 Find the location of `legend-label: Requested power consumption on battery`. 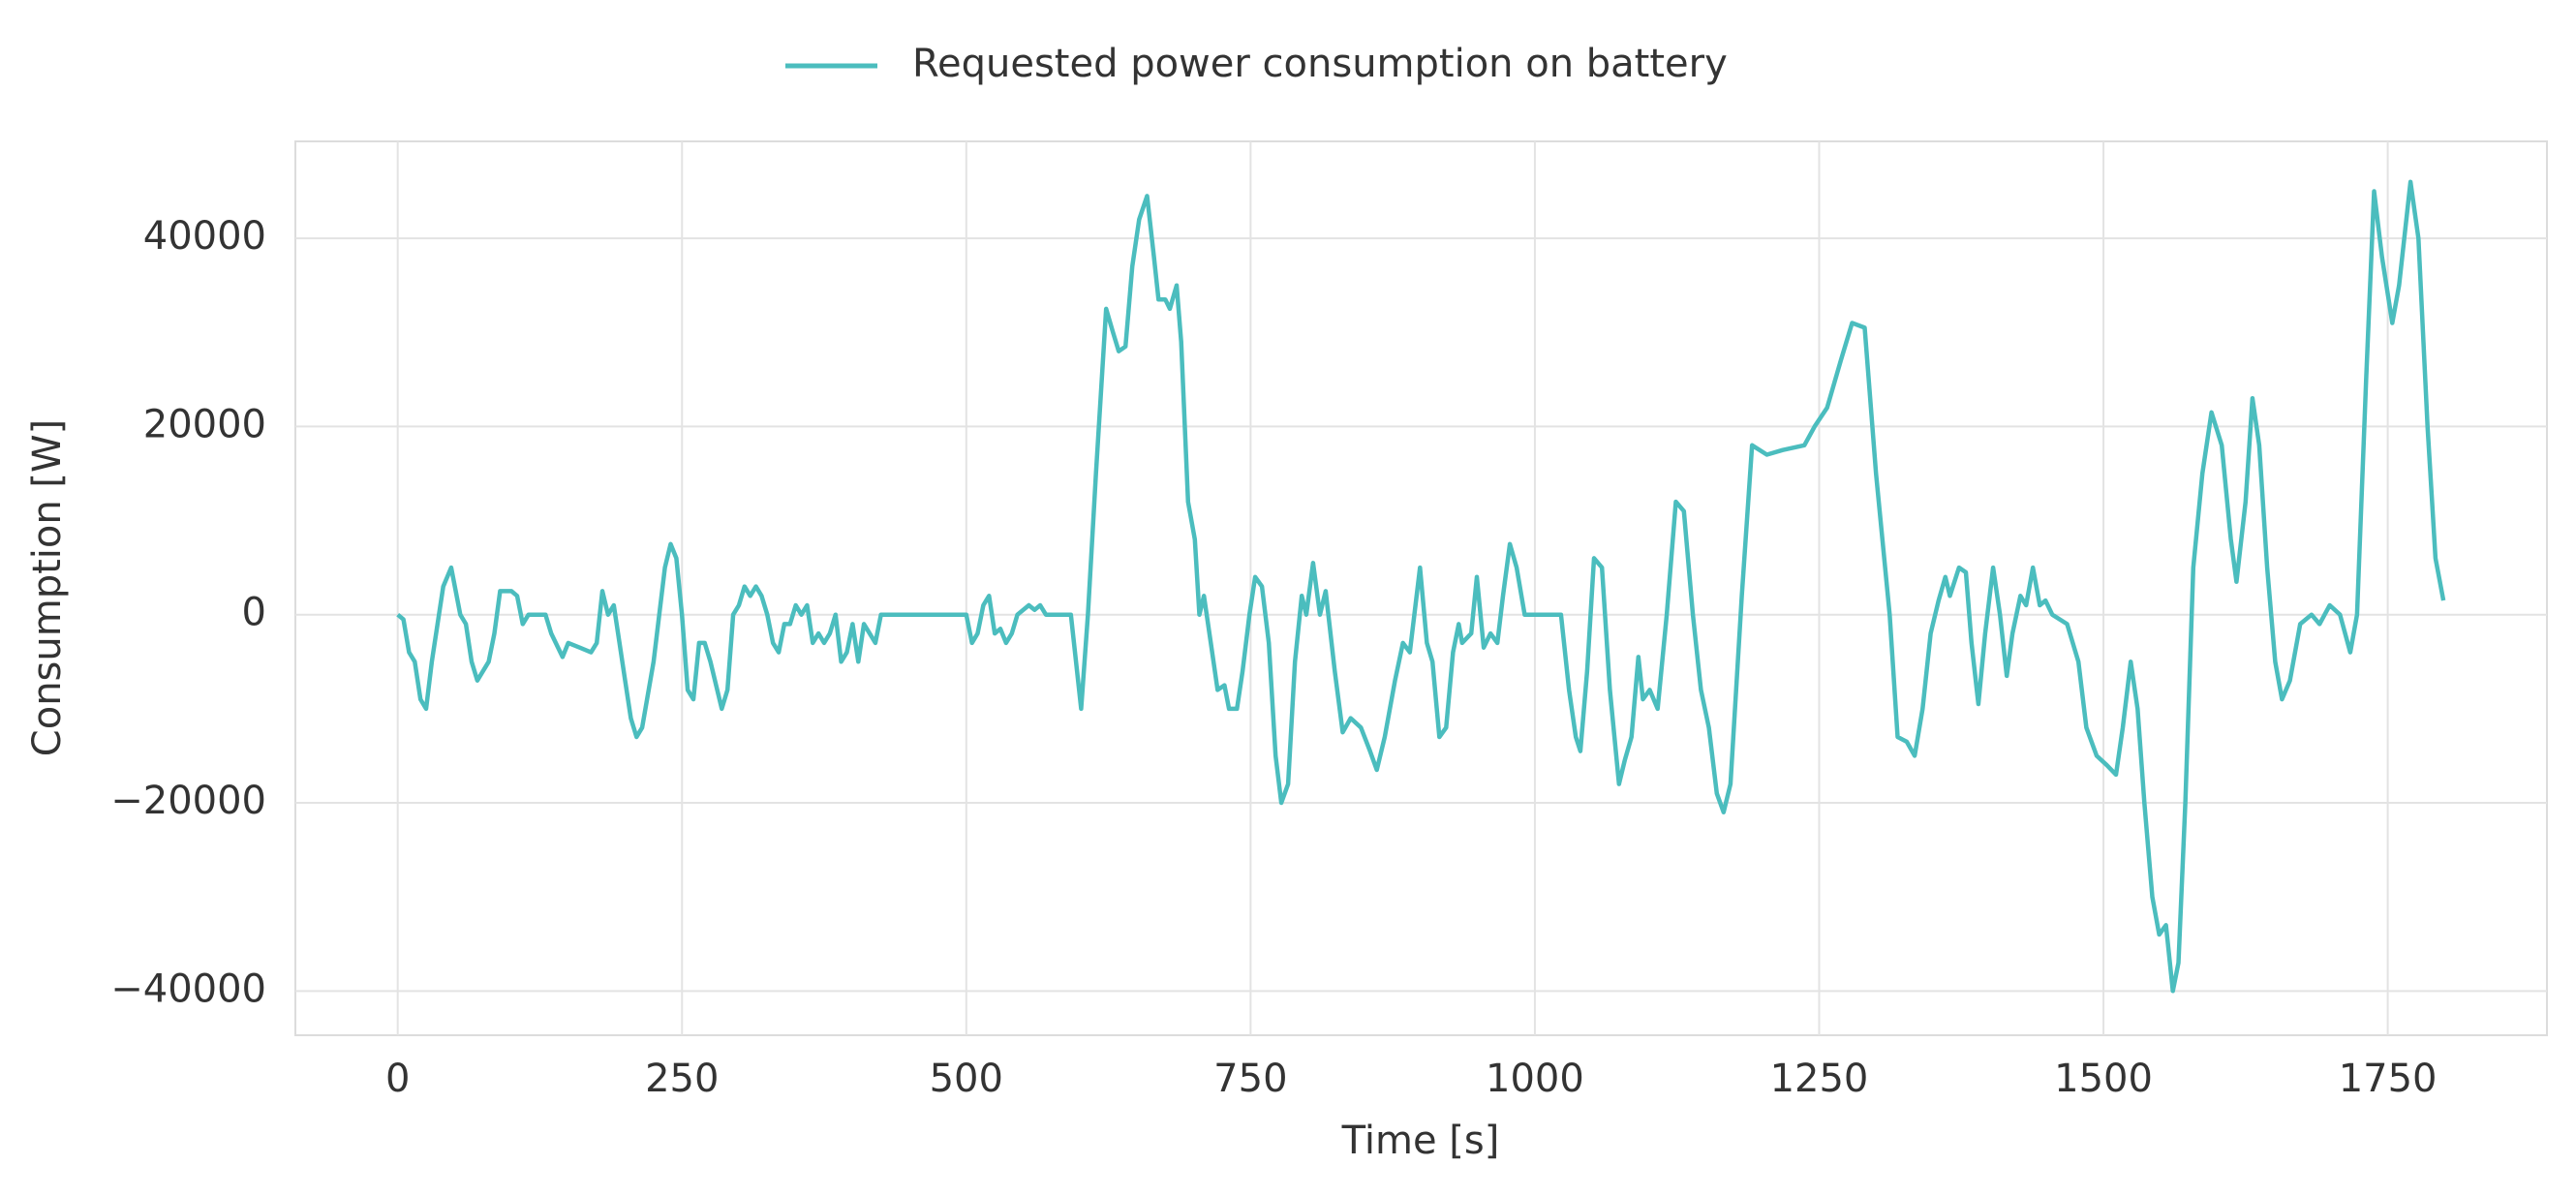

legend-label: Requested power consumption on battery is located at coordinates (1320, 64).